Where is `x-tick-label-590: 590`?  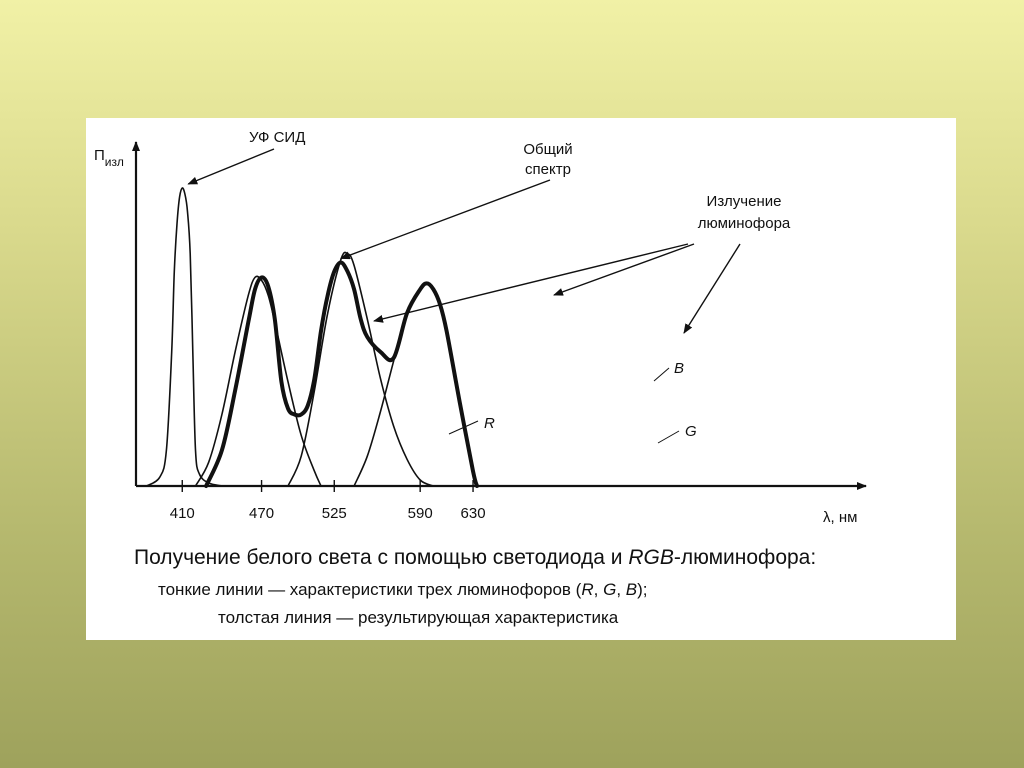 x-tick-label-590: 590 is located at coordinates (420, 513).